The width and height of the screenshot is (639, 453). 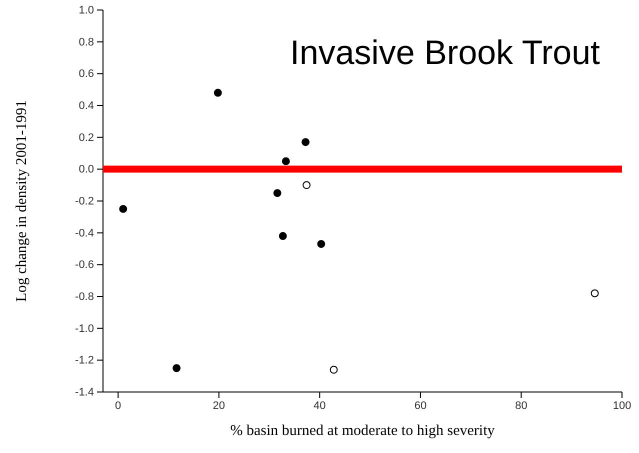 What do you see at coordinates (622, 406) in the screenshot?
I see `x-tick-label: 100` at bounding box center [622, 406].